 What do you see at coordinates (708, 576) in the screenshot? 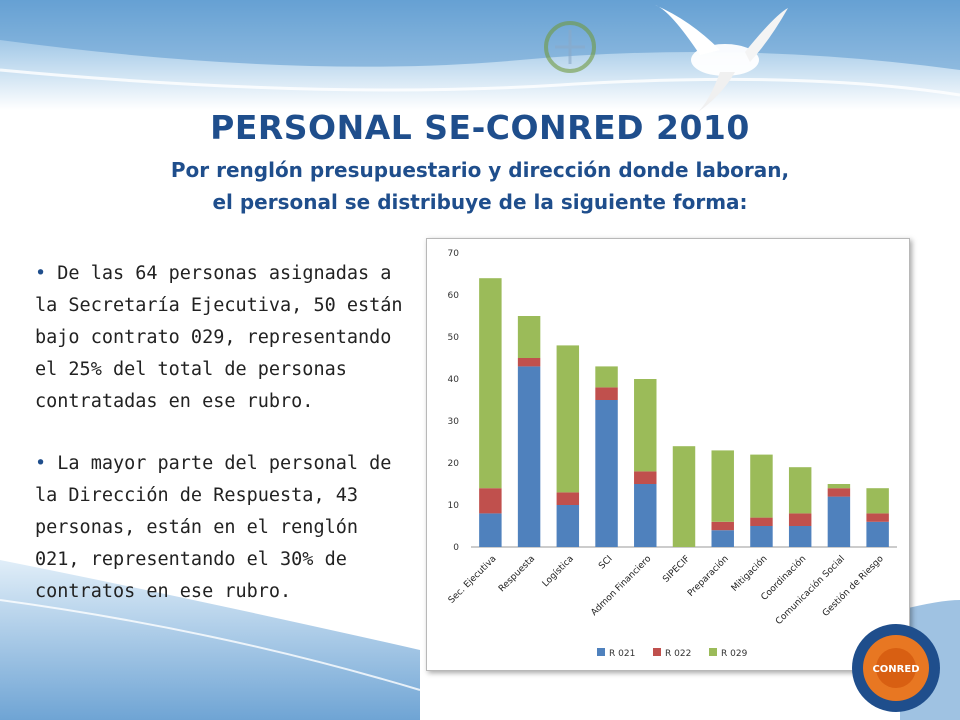
I see `x-tick-label: Preparación` at bounding box center [708, 576].